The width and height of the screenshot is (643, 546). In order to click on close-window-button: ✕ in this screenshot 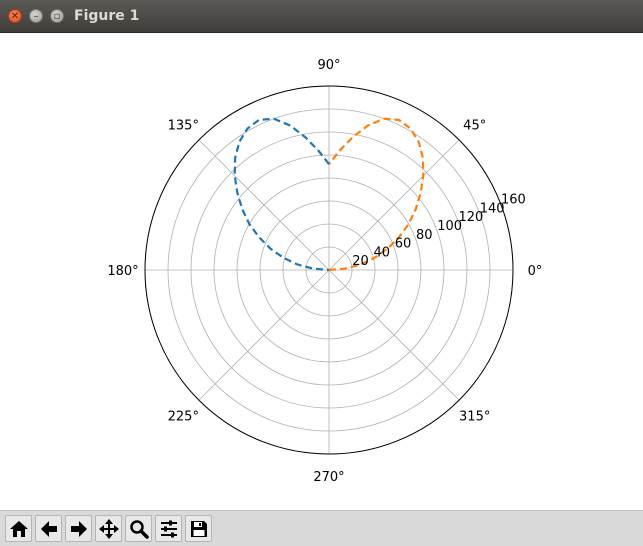, I will do `click(15, 16)`.